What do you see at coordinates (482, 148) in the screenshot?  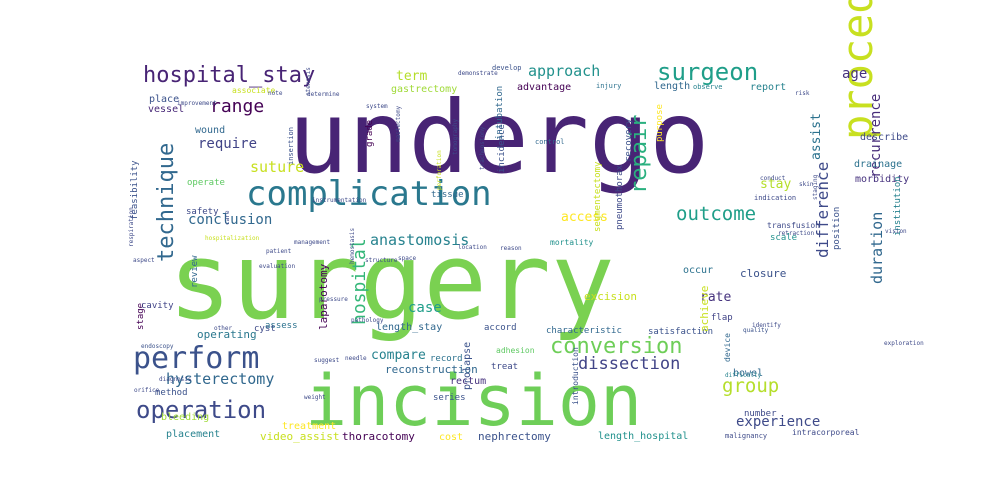 I see `cloud-word: tracheostomy` at bounding box center [482, 148].